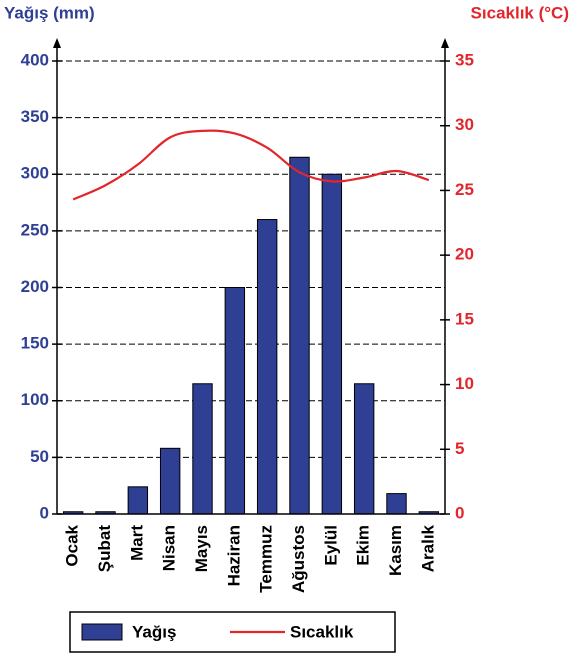 This screenshot has width=573, height=657. Describe the element at coordinates (459, 448) in the screenshot. I see `y2-tick-label: 5` at that location.